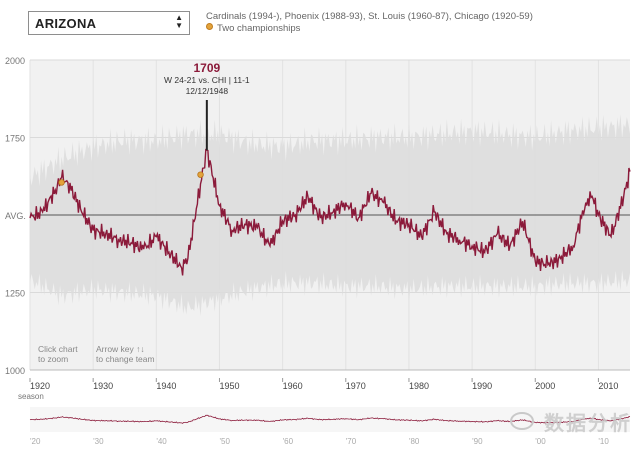  I want to click on team-select: ARIZONA ▲ ▼, so click(109, 23).